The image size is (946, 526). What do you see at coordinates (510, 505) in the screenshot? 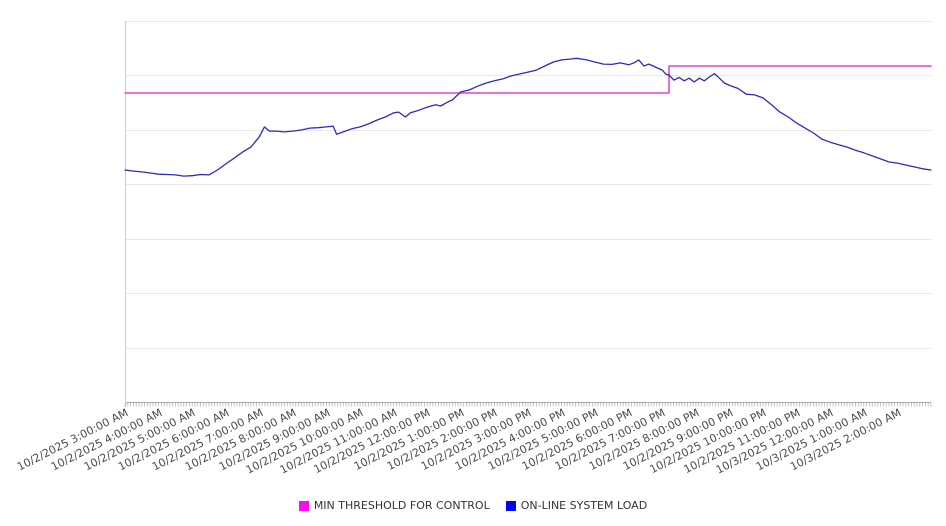
I see `load-legend-swatch-icon` at bounding box center [510, 505].